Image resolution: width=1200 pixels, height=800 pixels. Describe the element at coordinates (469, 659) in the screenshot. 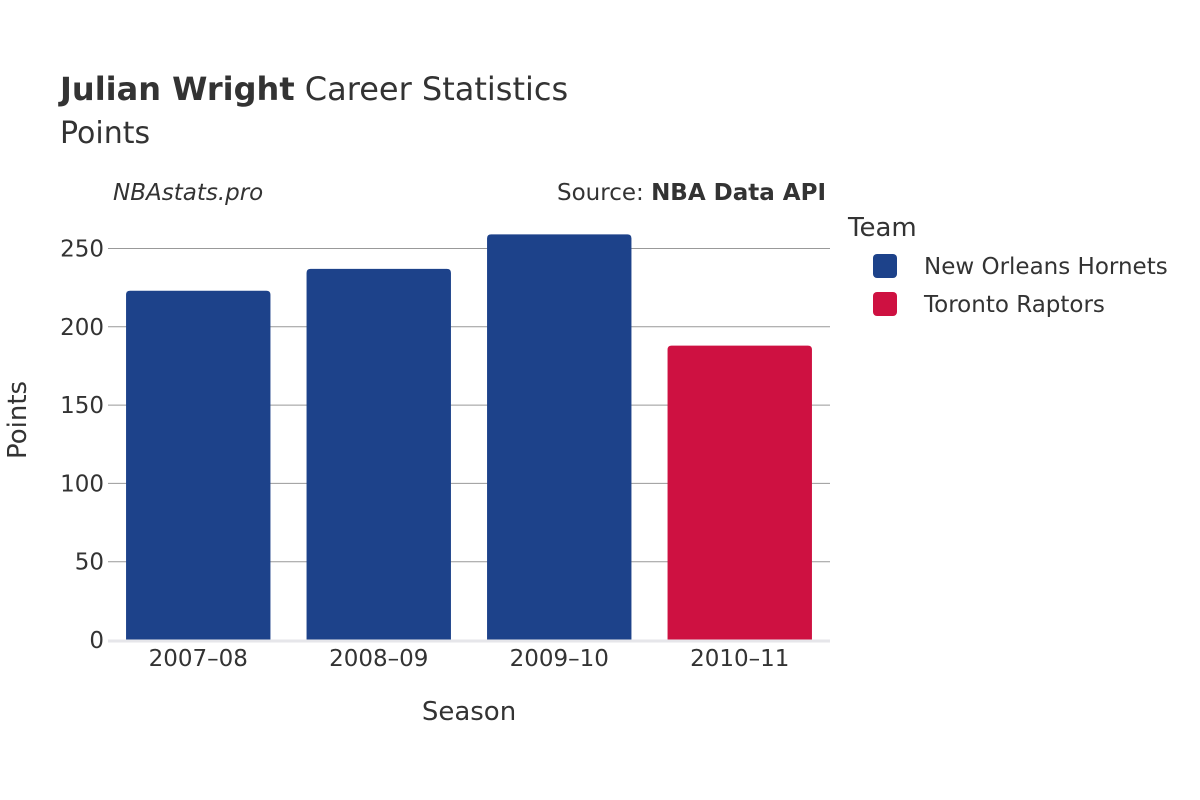

I see `x-axis-ticks: 2007–08 2008–09 2009–10 2010–11` at that location.